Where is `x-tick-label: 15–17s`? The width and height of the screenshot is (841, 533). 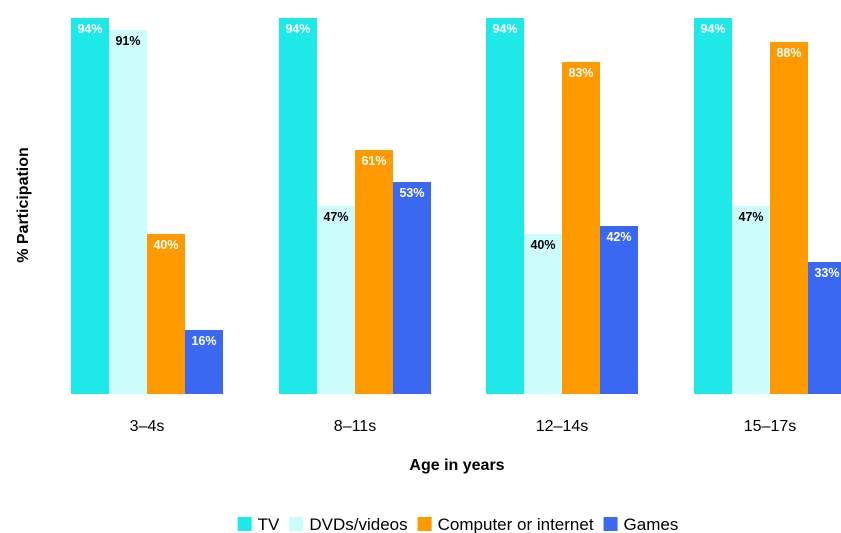
x-tick-label: 15–17s is located at coordinates (770, 426).